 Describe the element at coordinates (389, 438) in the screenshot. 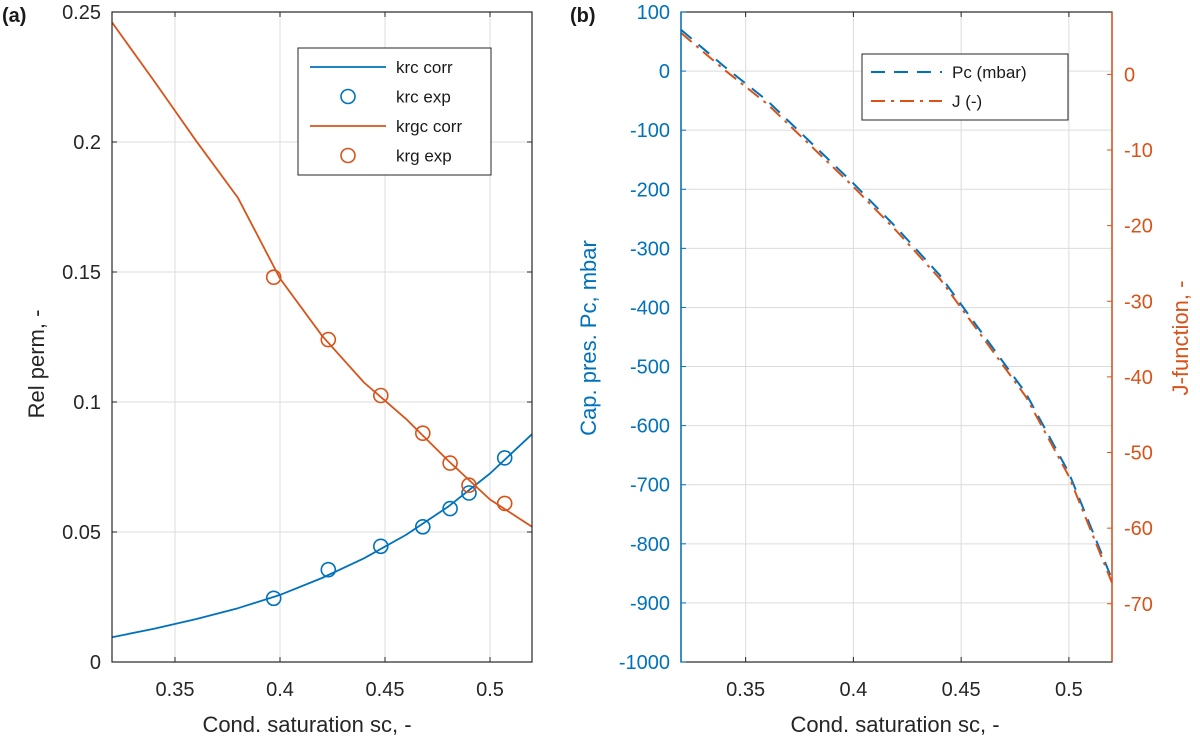

I see `panel-a-series-markers` at that location.